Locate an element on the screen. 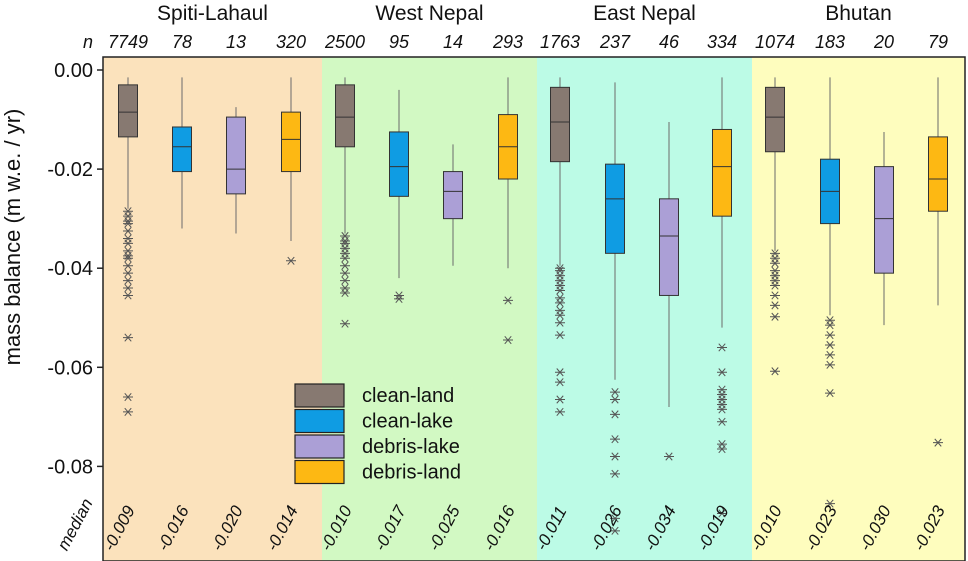 This screenshot has height=561, width=968. box-1-1-iqr is located at coordinates (399, 164).